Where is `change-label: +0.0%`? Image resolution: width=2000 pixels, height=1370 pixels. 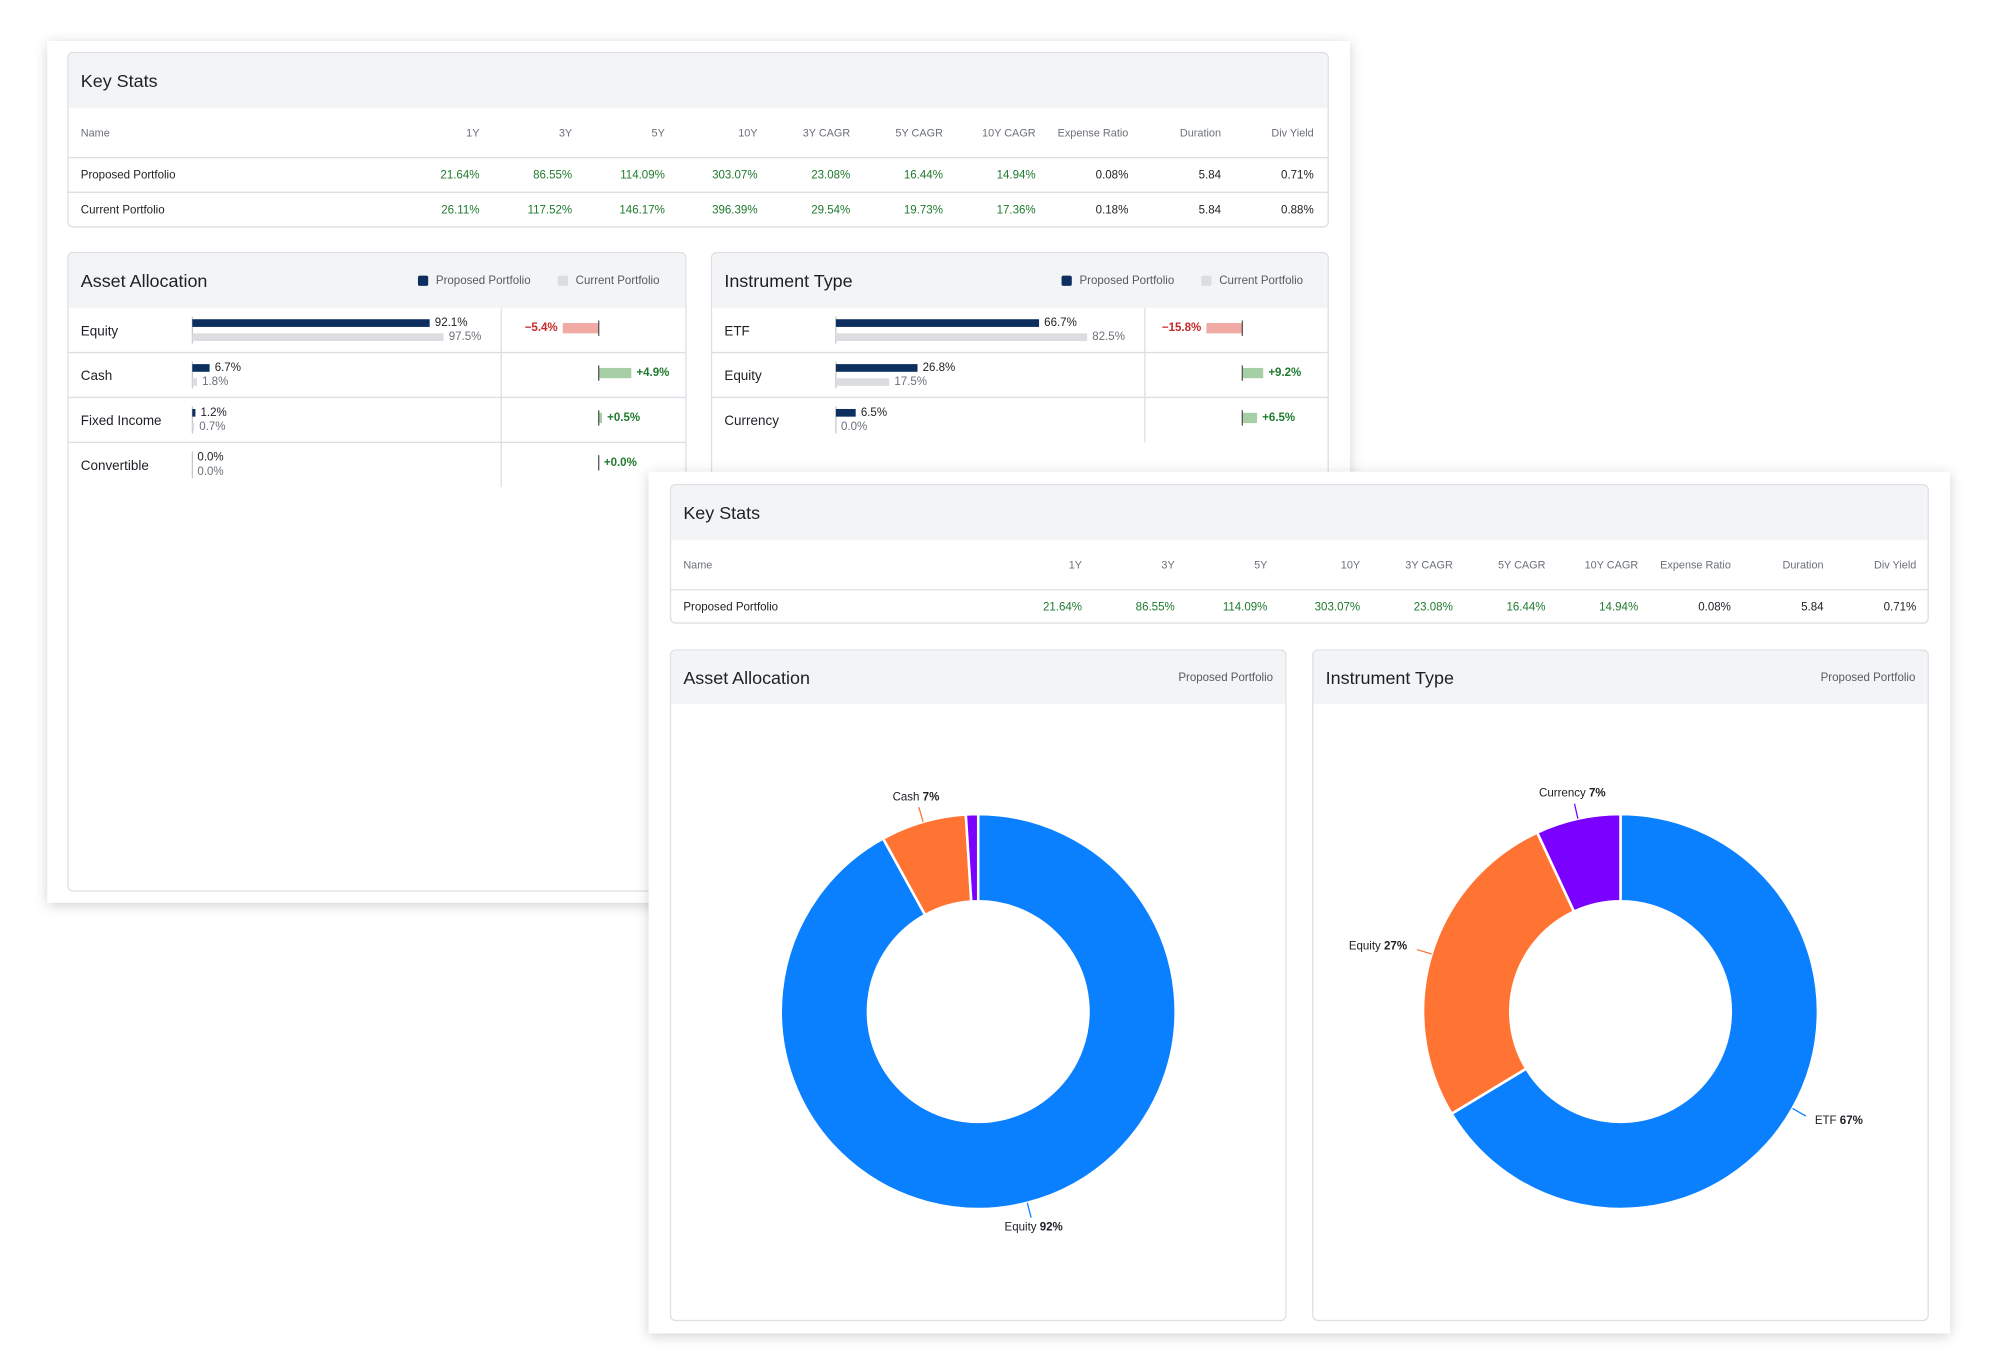
change-label: +0.0% is located at coordinates (620, 463).